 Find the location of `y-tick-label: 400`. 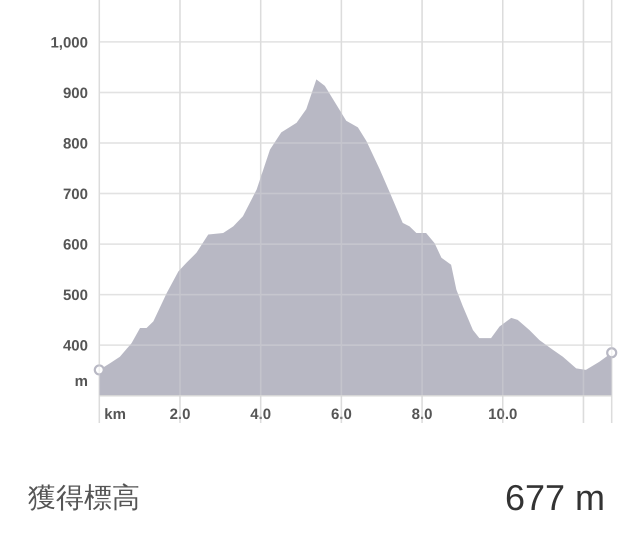

y-tick-label: 400 is located at coordinates (75, 346).